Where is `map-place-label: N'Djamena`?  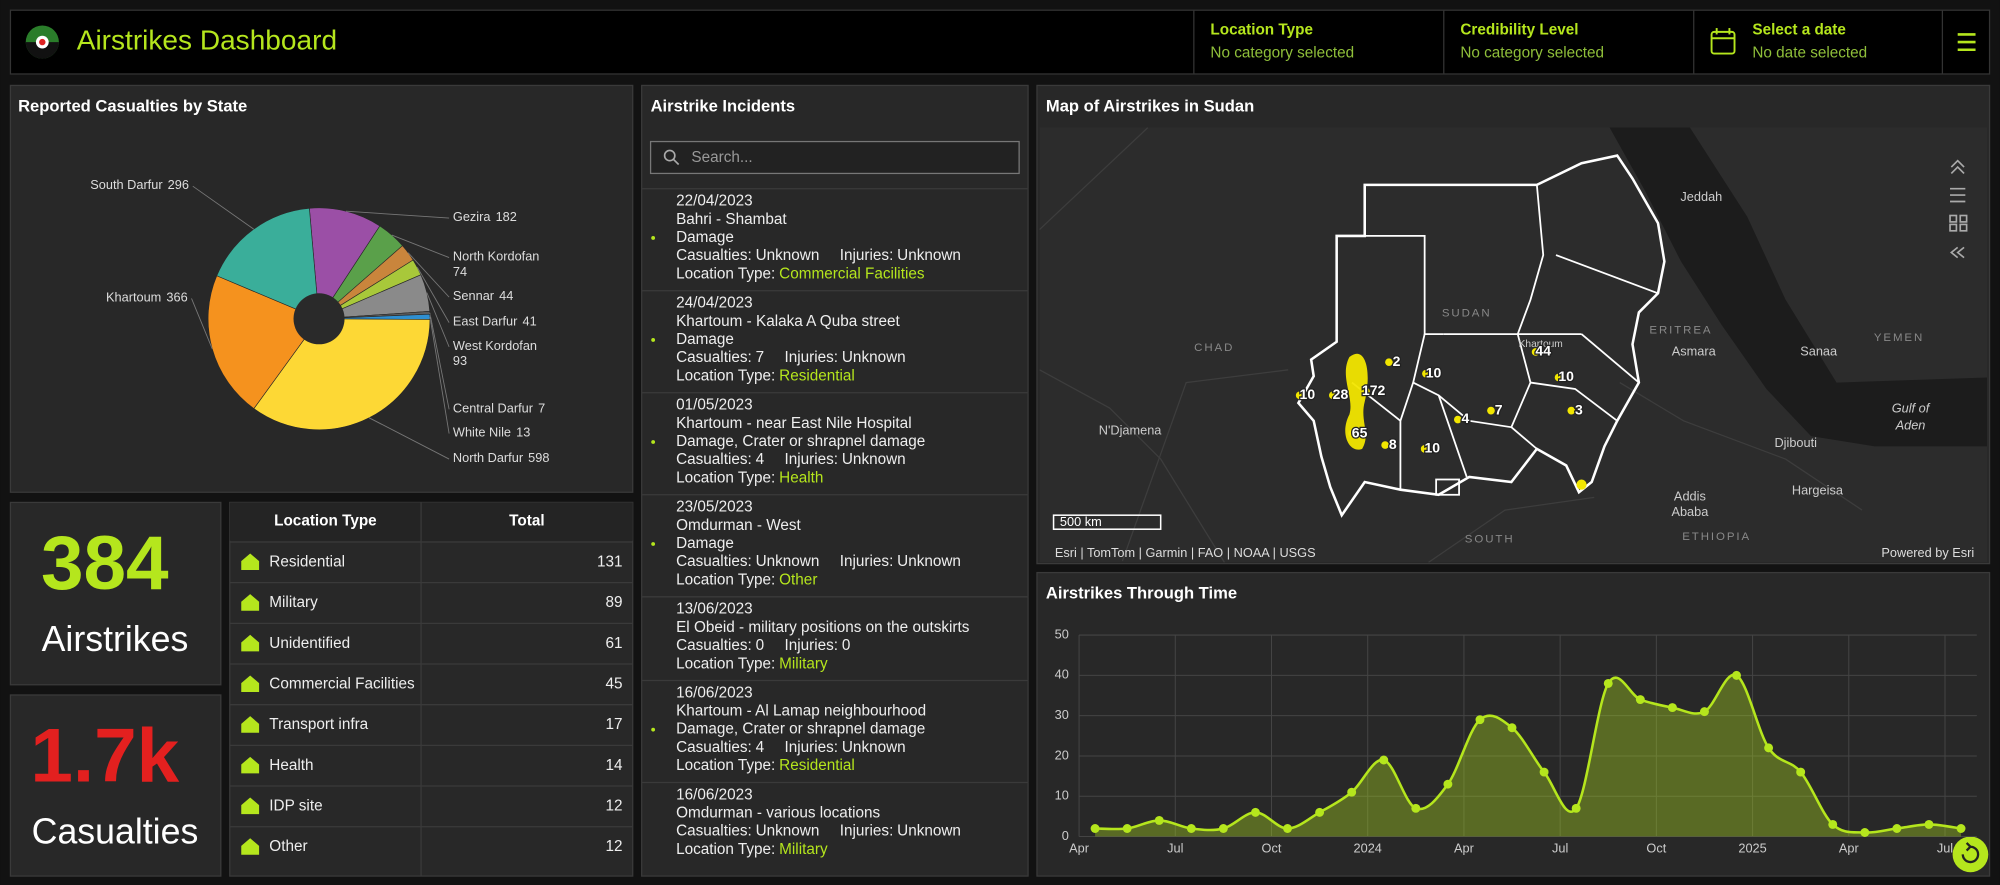 map-place-label: N'Djamena is located at coordinates (1131, 429).